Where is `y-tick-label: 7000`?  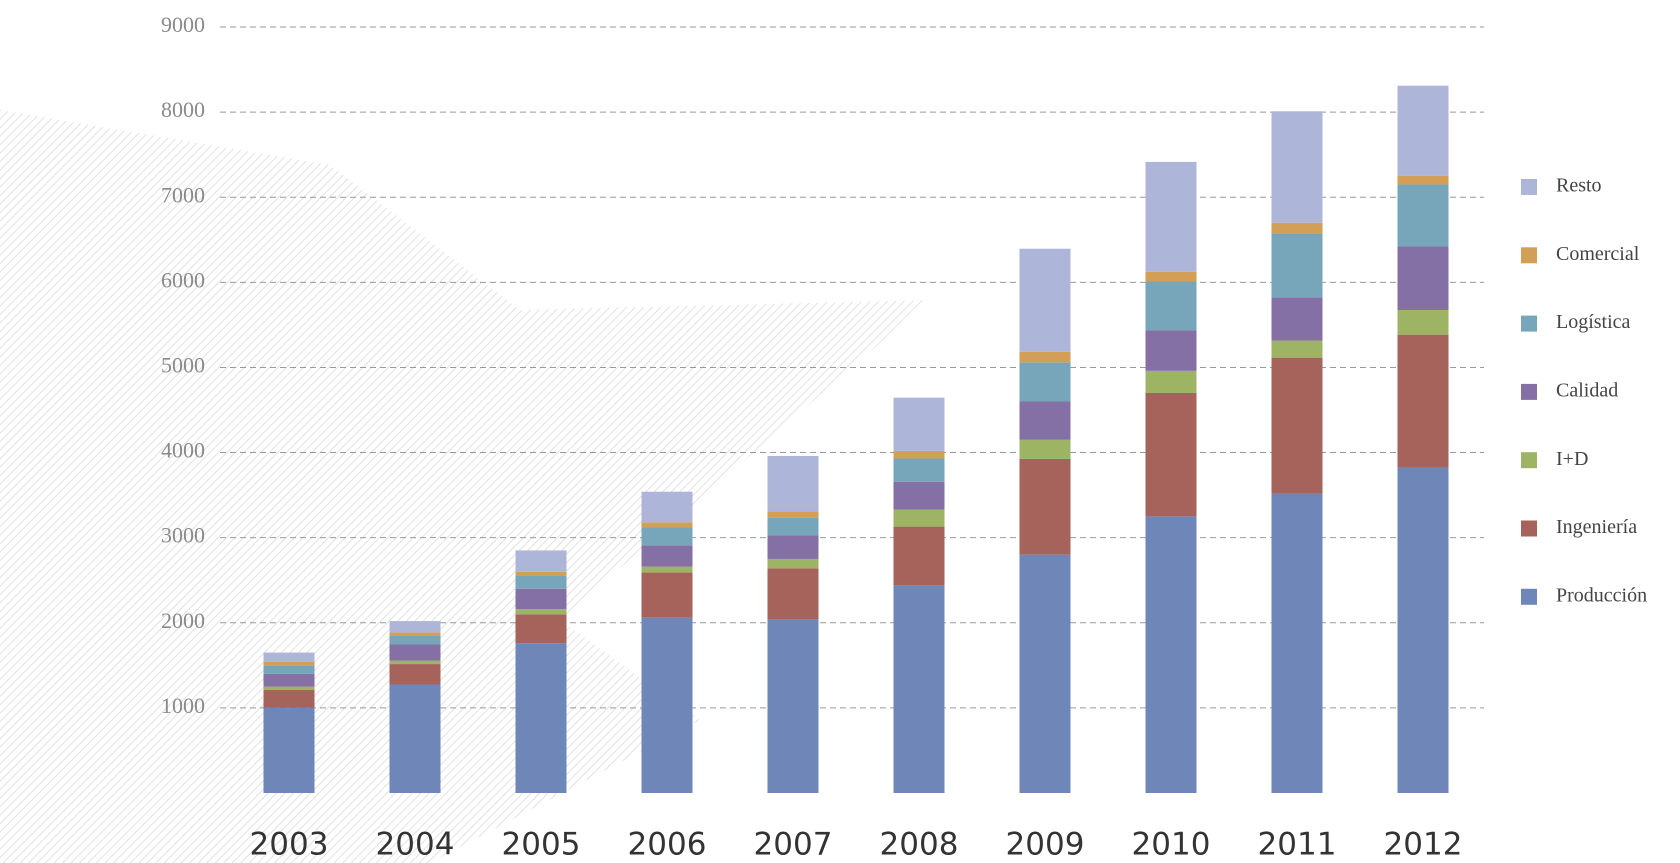 y-tick-label: 7000 is located at coordinates (183, 194).